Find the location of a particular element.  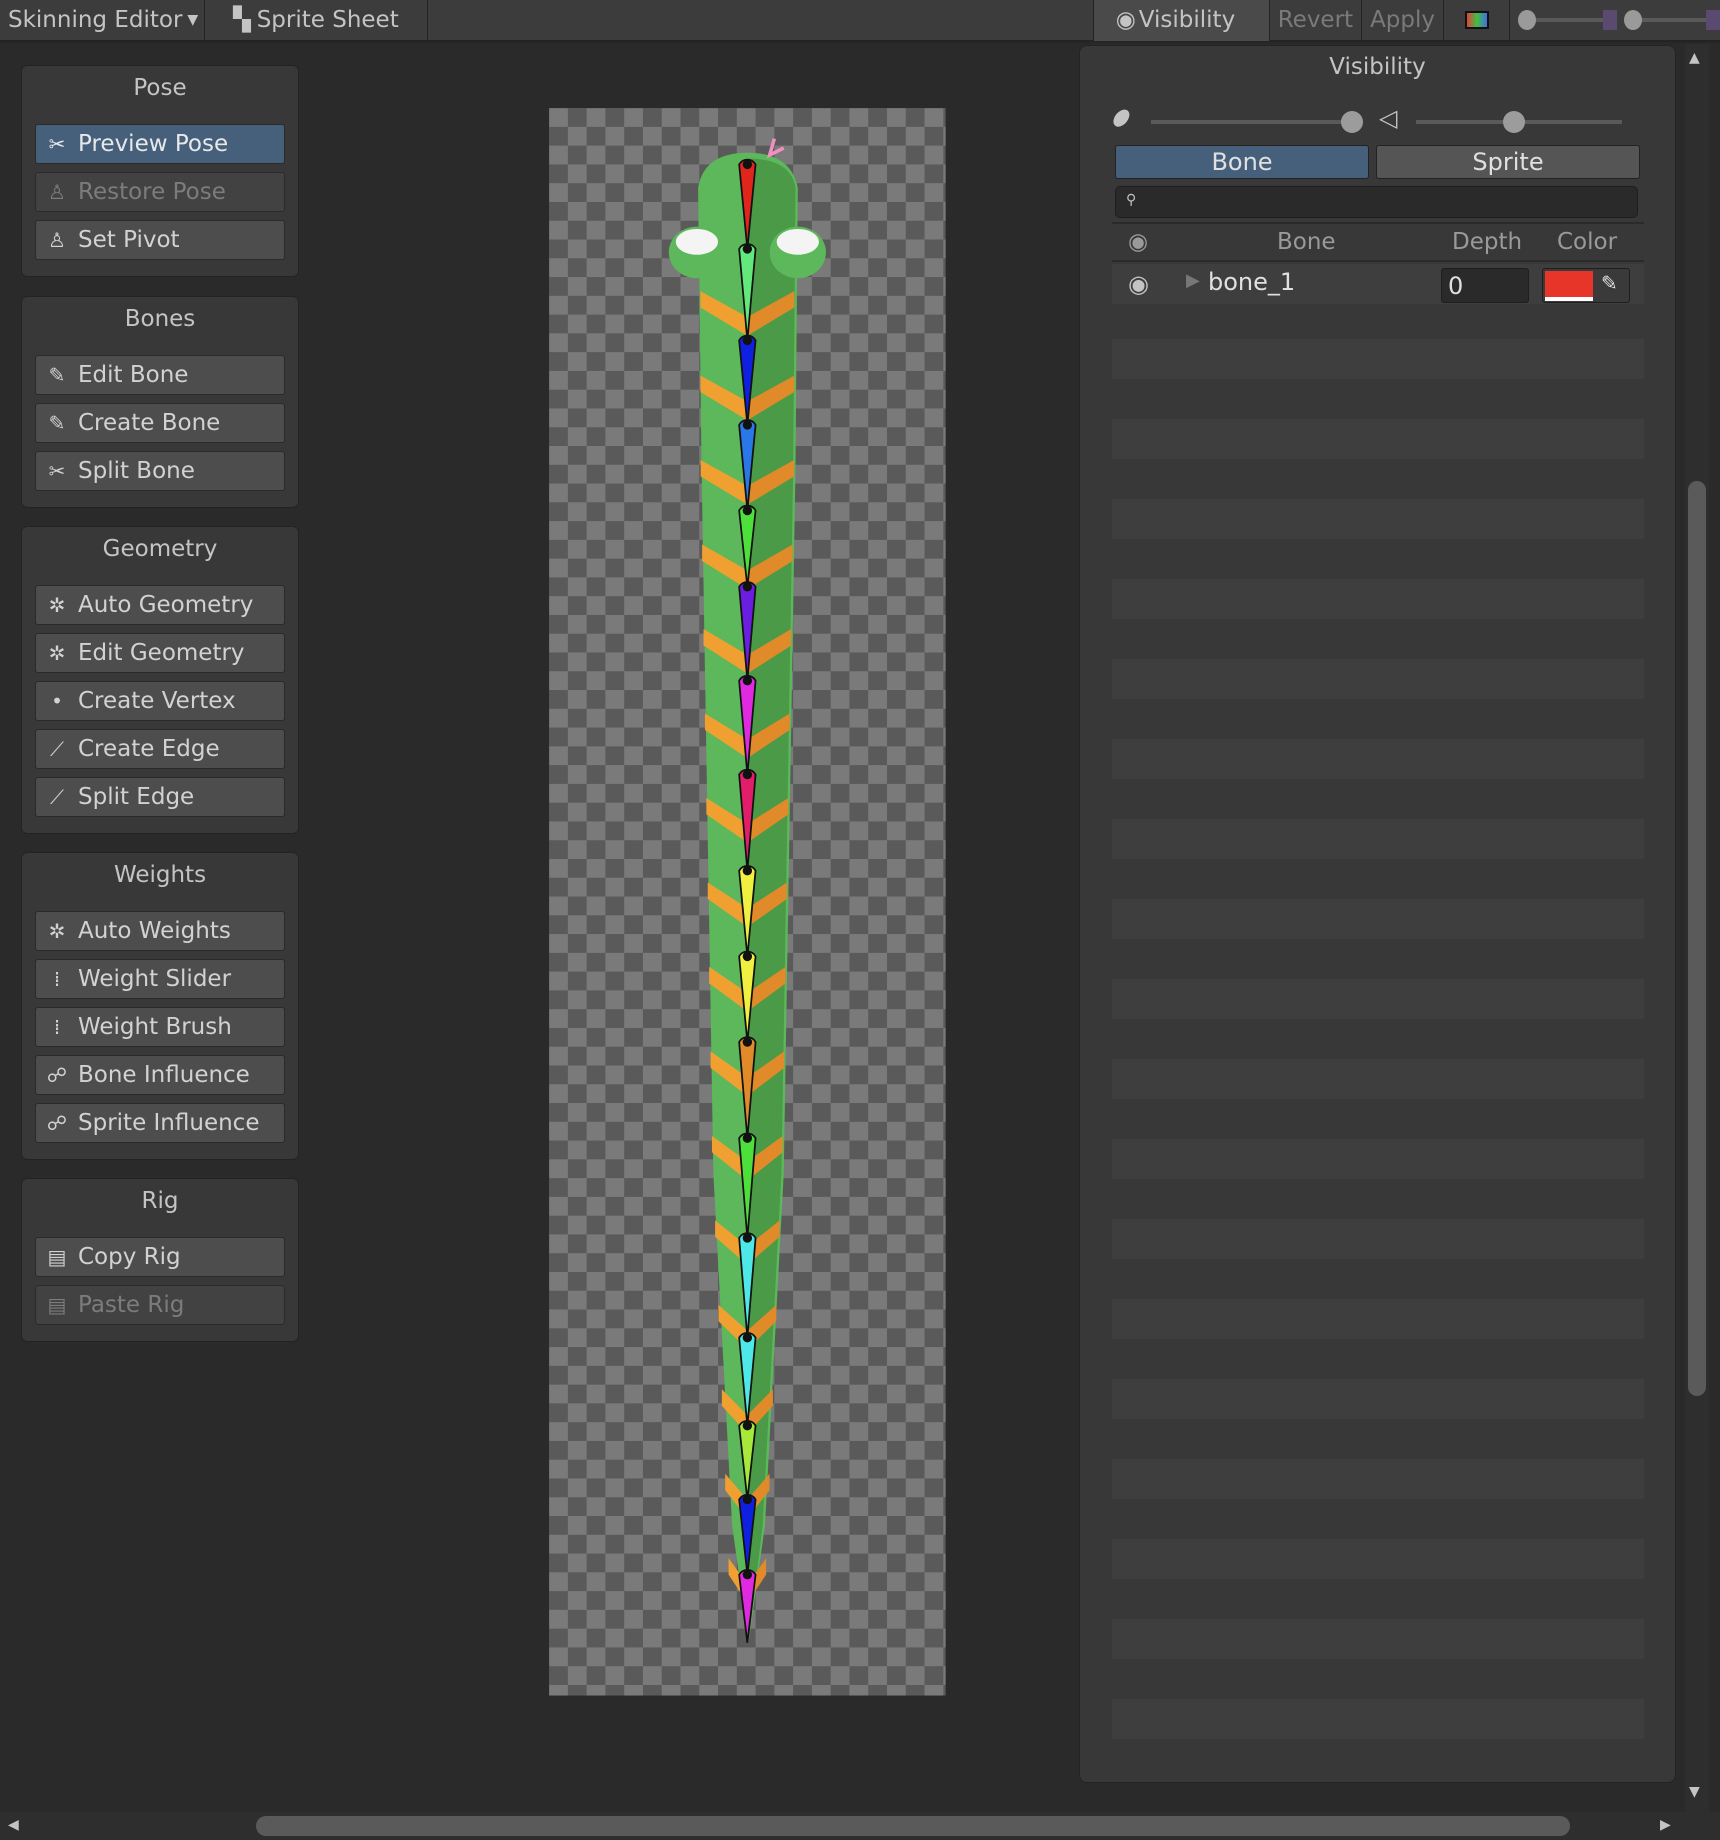

preview-pose-button: ✂ Preview Pose is located at coordinates (160, 144).